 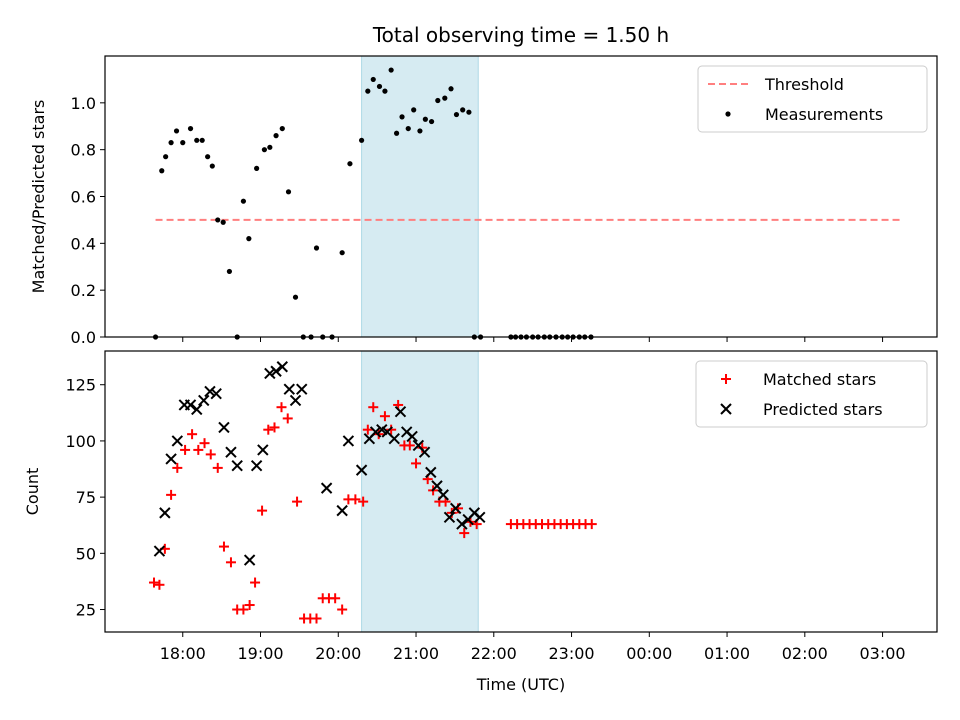 What do you see at coordinates (819, 379) in the screenshot?
I see `legend-matched-label: Matched stars` at bounding box center [819, 379].